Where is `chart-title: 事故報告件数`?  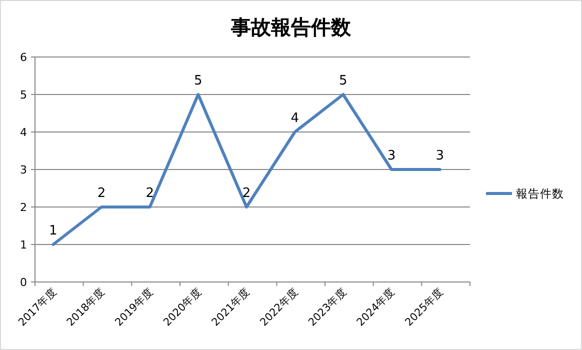
chart-title: 事故報告件数 is located at coordinates (291, 27).